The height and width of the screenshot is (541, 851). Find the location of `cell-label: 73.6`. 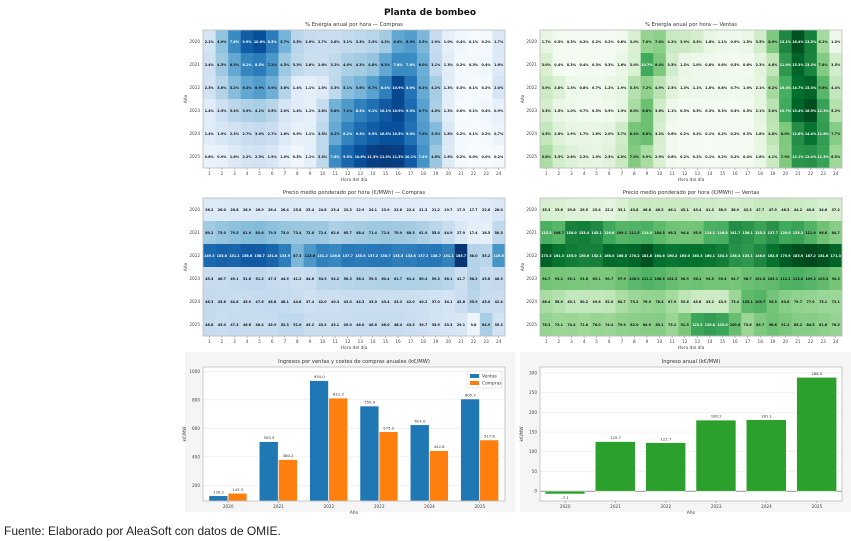

cell-label: 73.6 is located at coordinates (748, 325).